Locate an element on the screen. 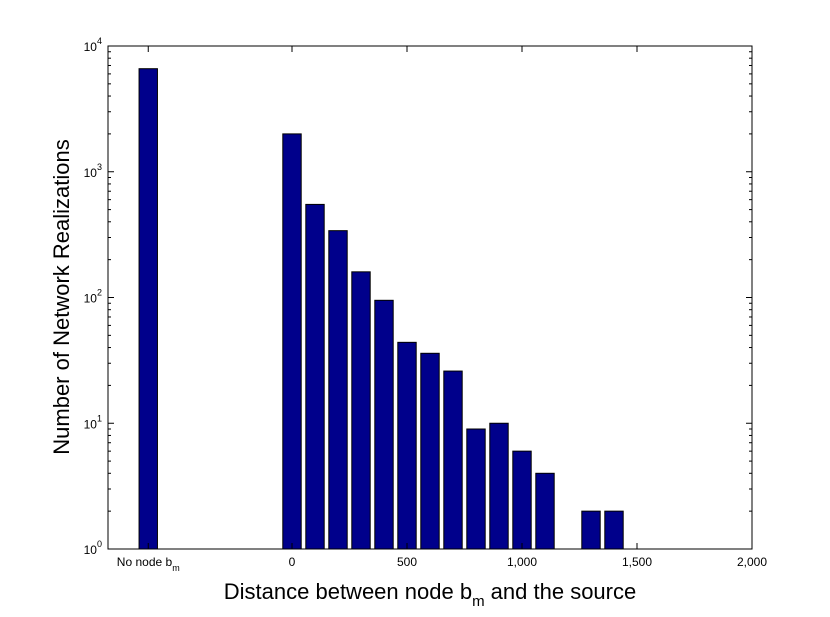 The width and height of the screenshot is (830, 617). x-tick-label-3: 1,000 is located at coordinates (522, 562).